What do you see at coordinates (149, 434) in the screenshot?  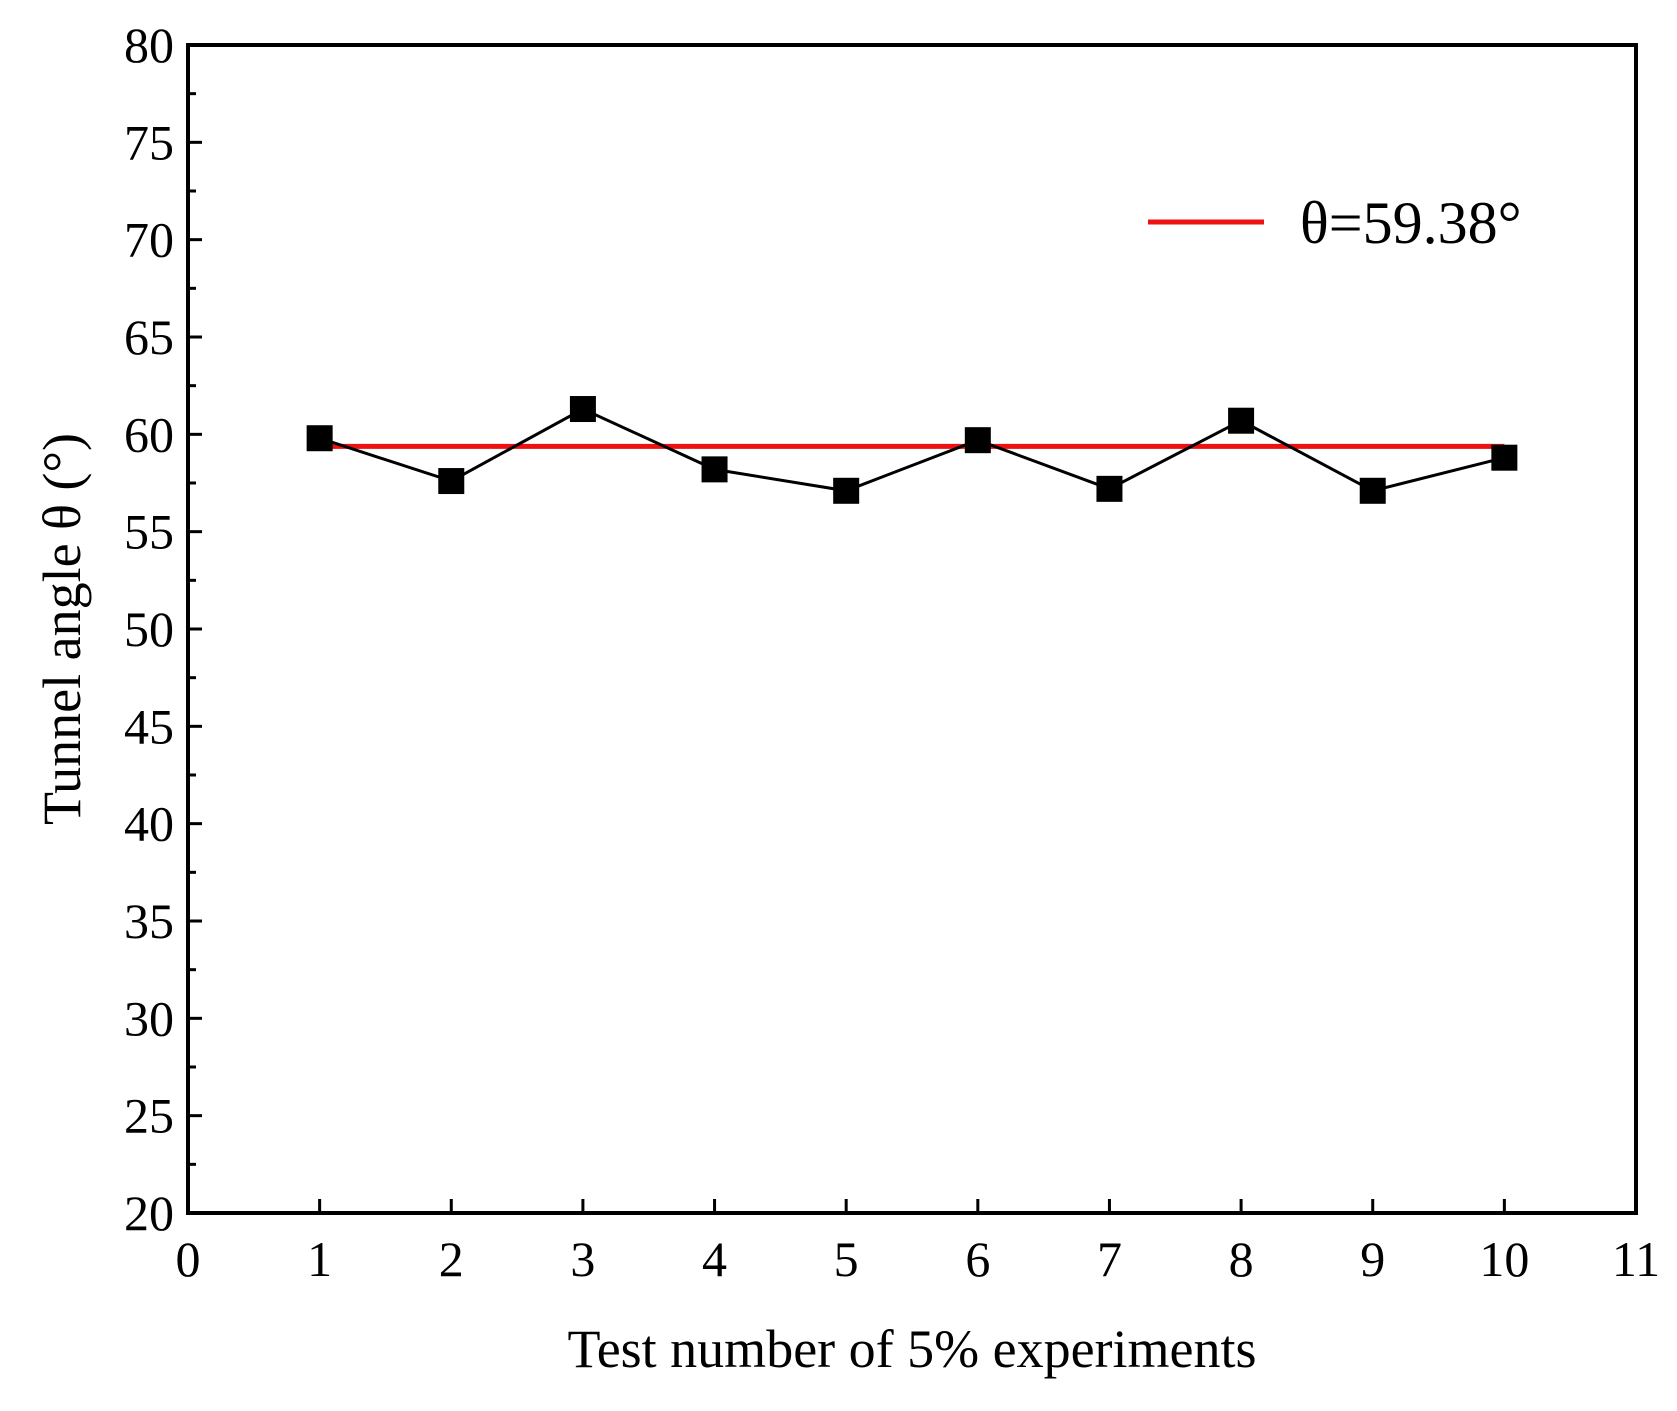 I see `y-tick-label: 60` at bounding box center [149, 434].